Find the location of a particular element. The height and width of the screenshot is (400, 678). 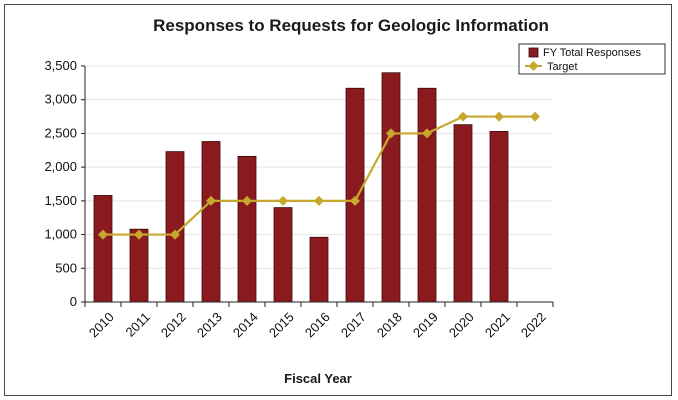

target-point-2021 is located at coordinates (499, 116).